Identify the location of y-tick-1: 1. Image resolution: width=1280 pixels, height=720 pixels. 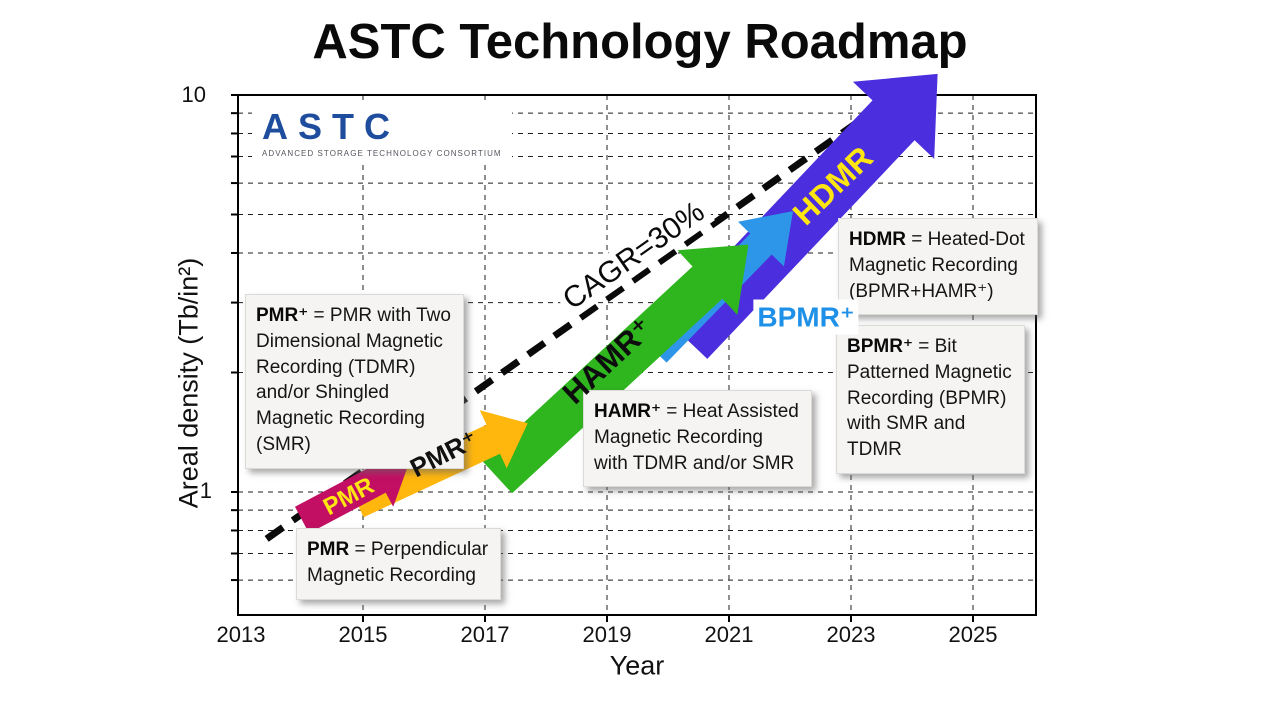
(205, 490).